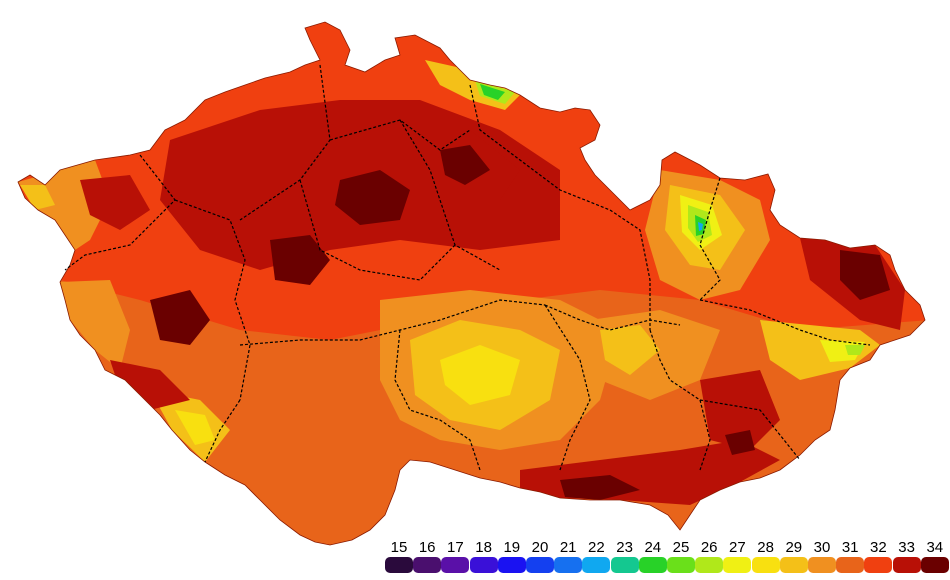 The height and width of the screenshot is (580, 950). Describe the element at coordinates (709, 547) in the screenshot. I see `legend-label: 26` at that location.